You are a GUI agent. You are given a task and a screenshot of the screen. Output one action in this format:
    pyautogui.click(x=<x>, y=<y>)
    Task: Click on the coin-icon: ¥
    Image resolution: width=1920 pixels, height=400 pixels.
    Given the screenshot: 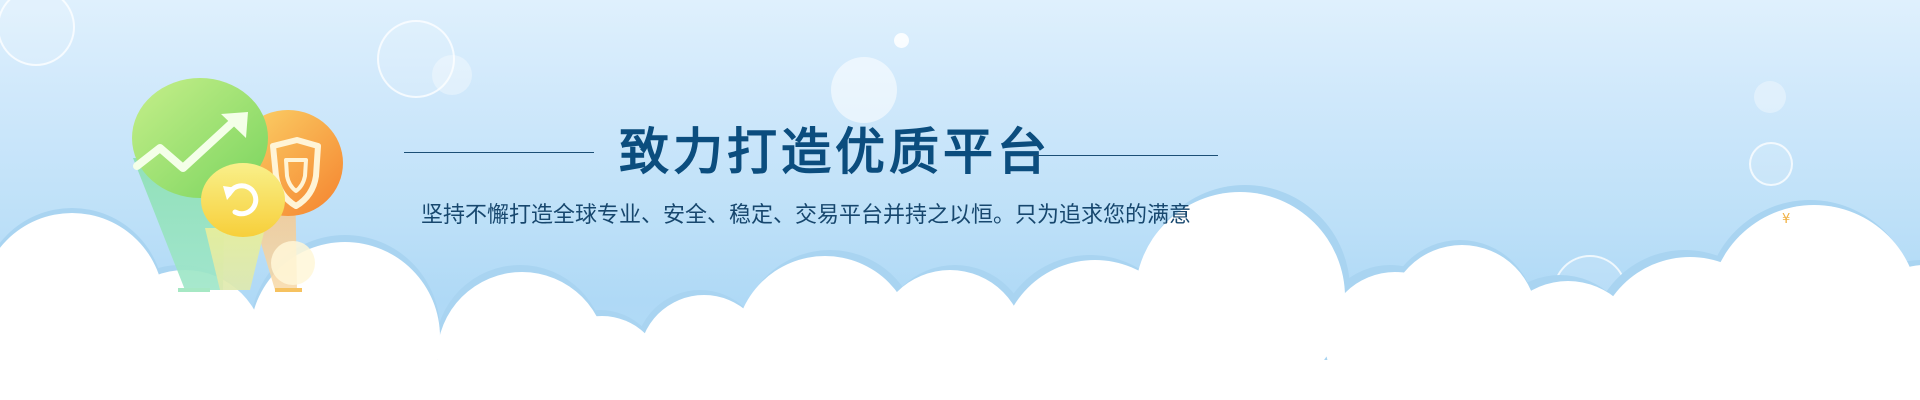 What is the action you would take?
    pyautogui.click(x=1786, y=219)
    